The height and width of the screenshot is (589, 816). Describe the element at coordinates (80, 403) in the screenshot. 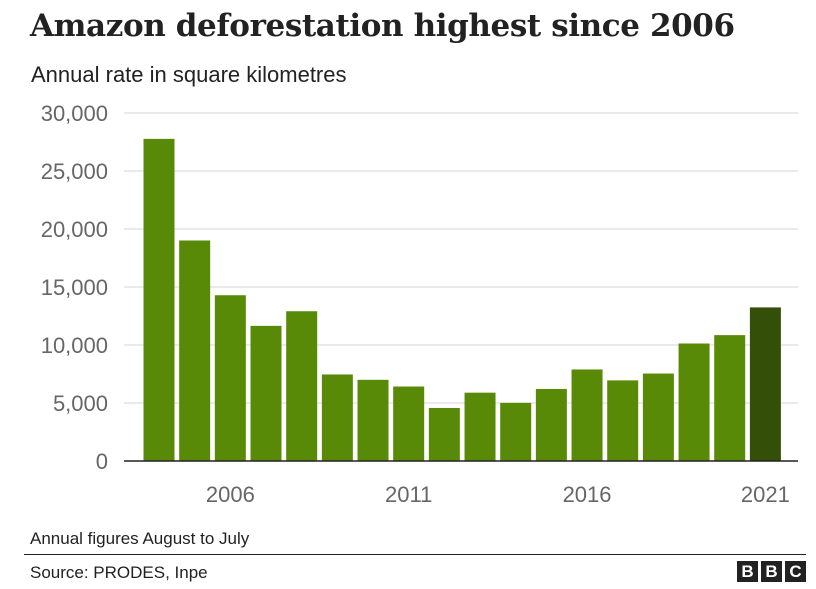

I see `y-tick-label: 5,000` at that location.